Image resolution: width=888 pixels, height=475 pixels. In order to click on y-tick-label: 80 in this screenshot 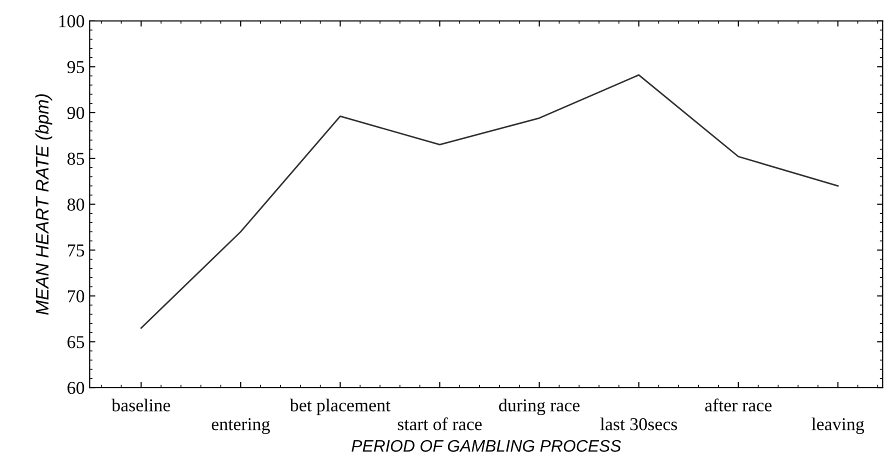, I will do `click(75, 204)`.